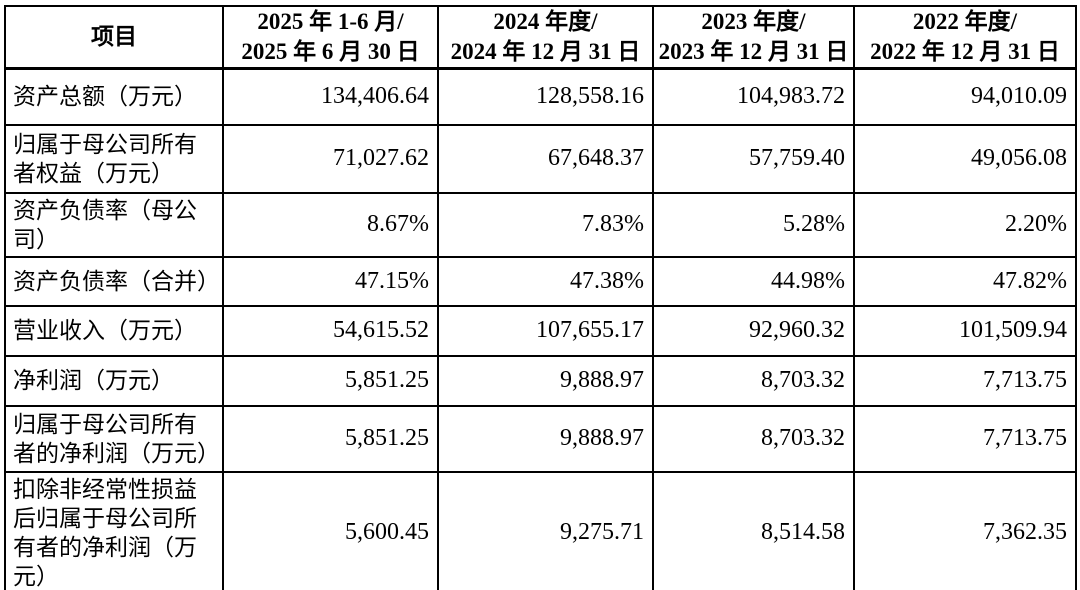 This screenshot has width=1080, height=590. I want to click on metric-value: 67,648.37, so click(545, 158).